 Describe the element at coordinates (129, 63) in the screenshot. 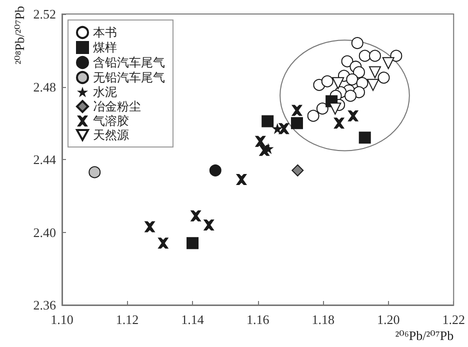

I see `legend-label: 含铅汽车尾气` at that location.